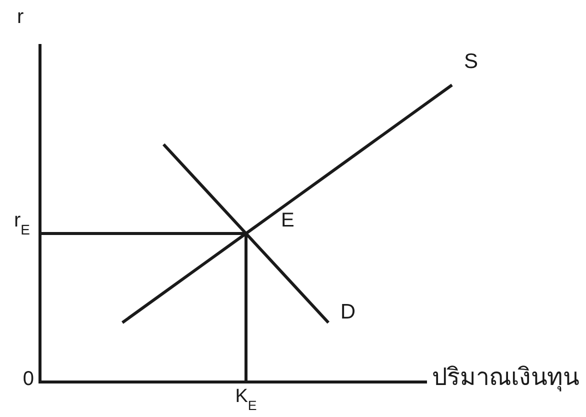 The image size is (586, 417). I want to click on x-axis-title: ปริมาณเงินทุน, so click(505, 377).